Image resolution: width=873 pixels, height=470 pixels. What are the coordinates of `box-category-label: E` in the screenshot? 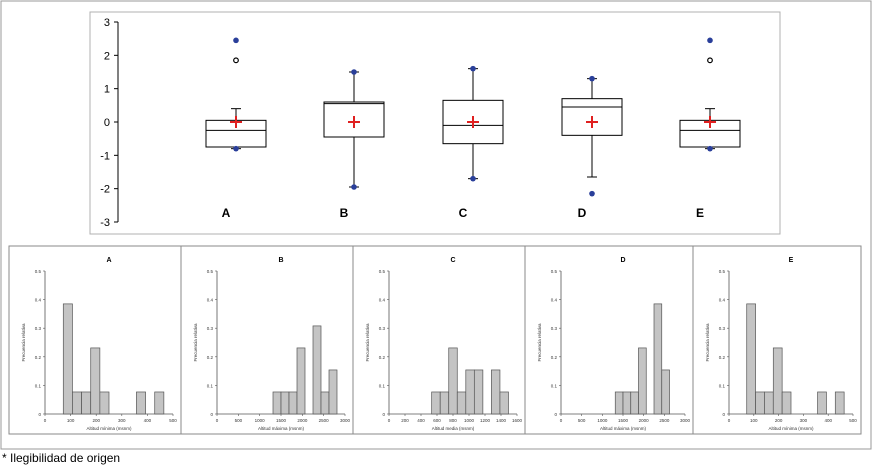 It's located at (700, 213).